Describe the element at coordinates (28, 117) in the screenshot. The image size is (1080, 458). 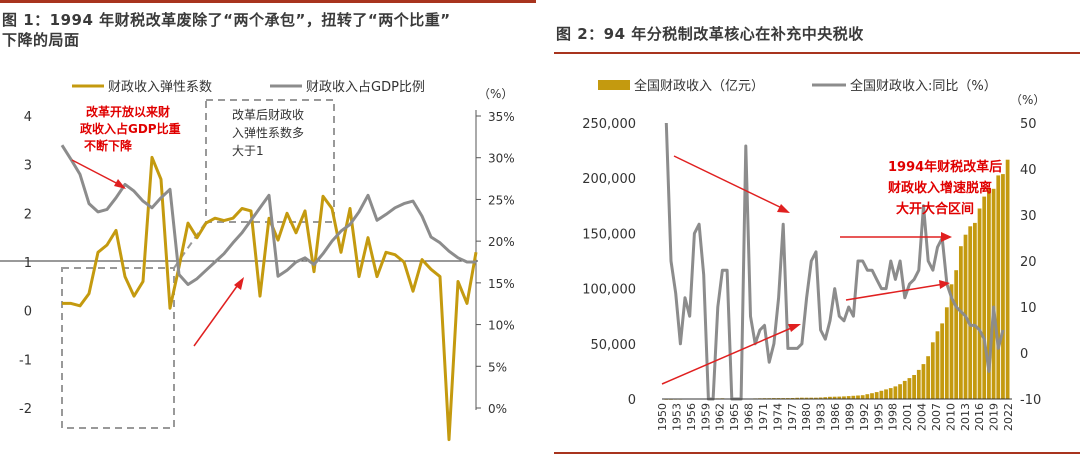
I see `y-left-tick-label: 4` at that location.